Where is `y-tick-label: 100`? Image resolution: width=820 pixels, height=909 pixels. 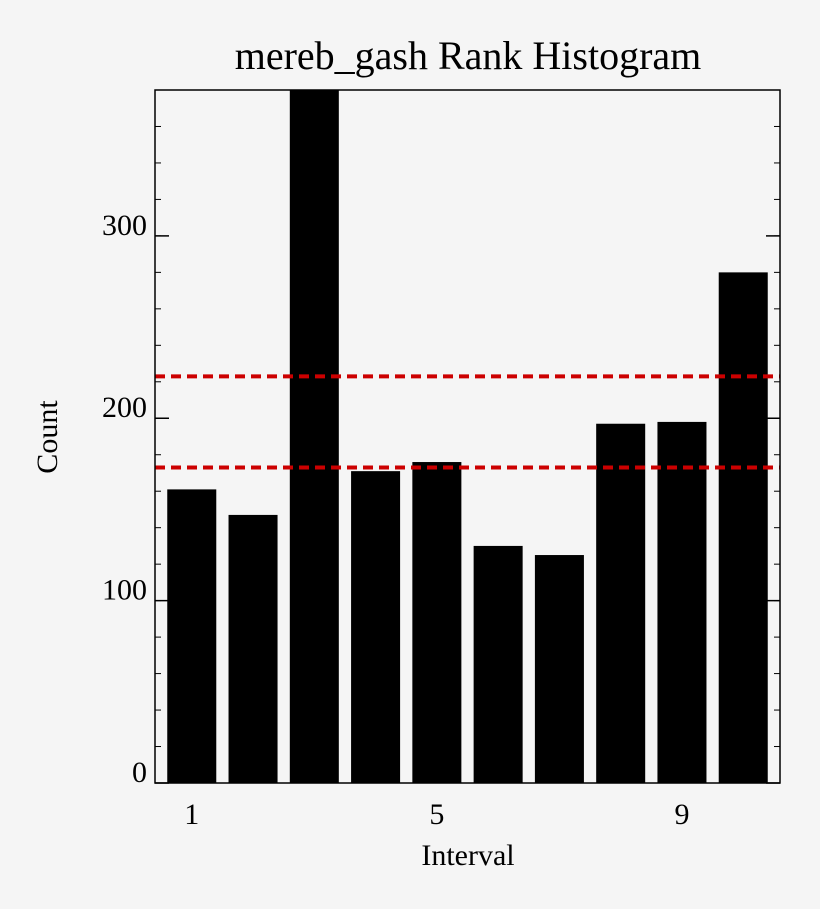
y-tick-label: 100 is located at coordinates (124, 590).